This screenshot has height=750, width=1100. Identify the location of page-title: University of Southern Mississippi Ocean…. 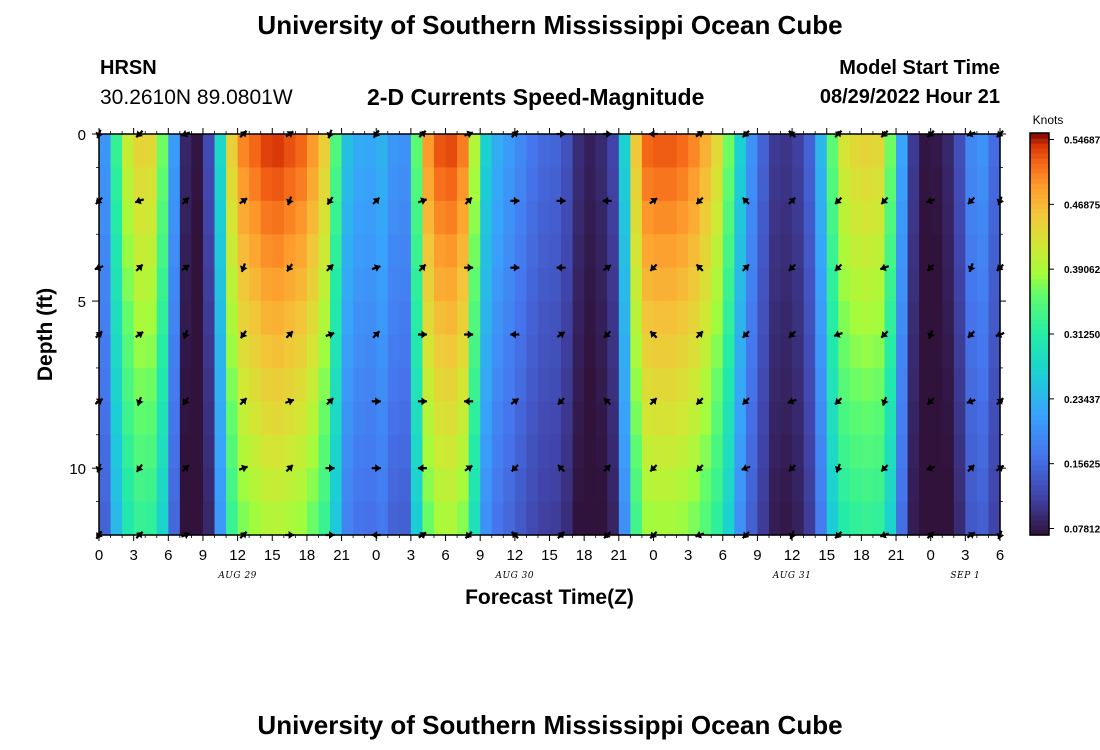
(550, 25).